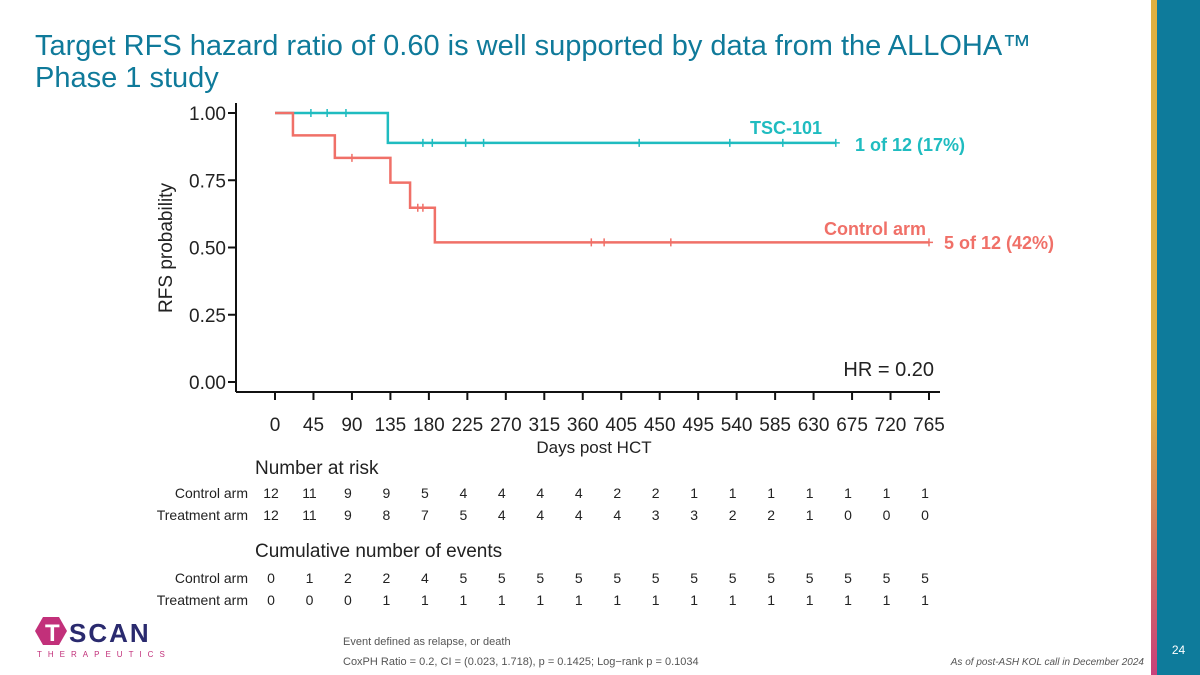 The width and height of the screenshot is (1200, 675). What do you see at coordinates (207, 249) in the screenshot?
I see `y-tick-label: 0.50` at bounding box center [207, 249].